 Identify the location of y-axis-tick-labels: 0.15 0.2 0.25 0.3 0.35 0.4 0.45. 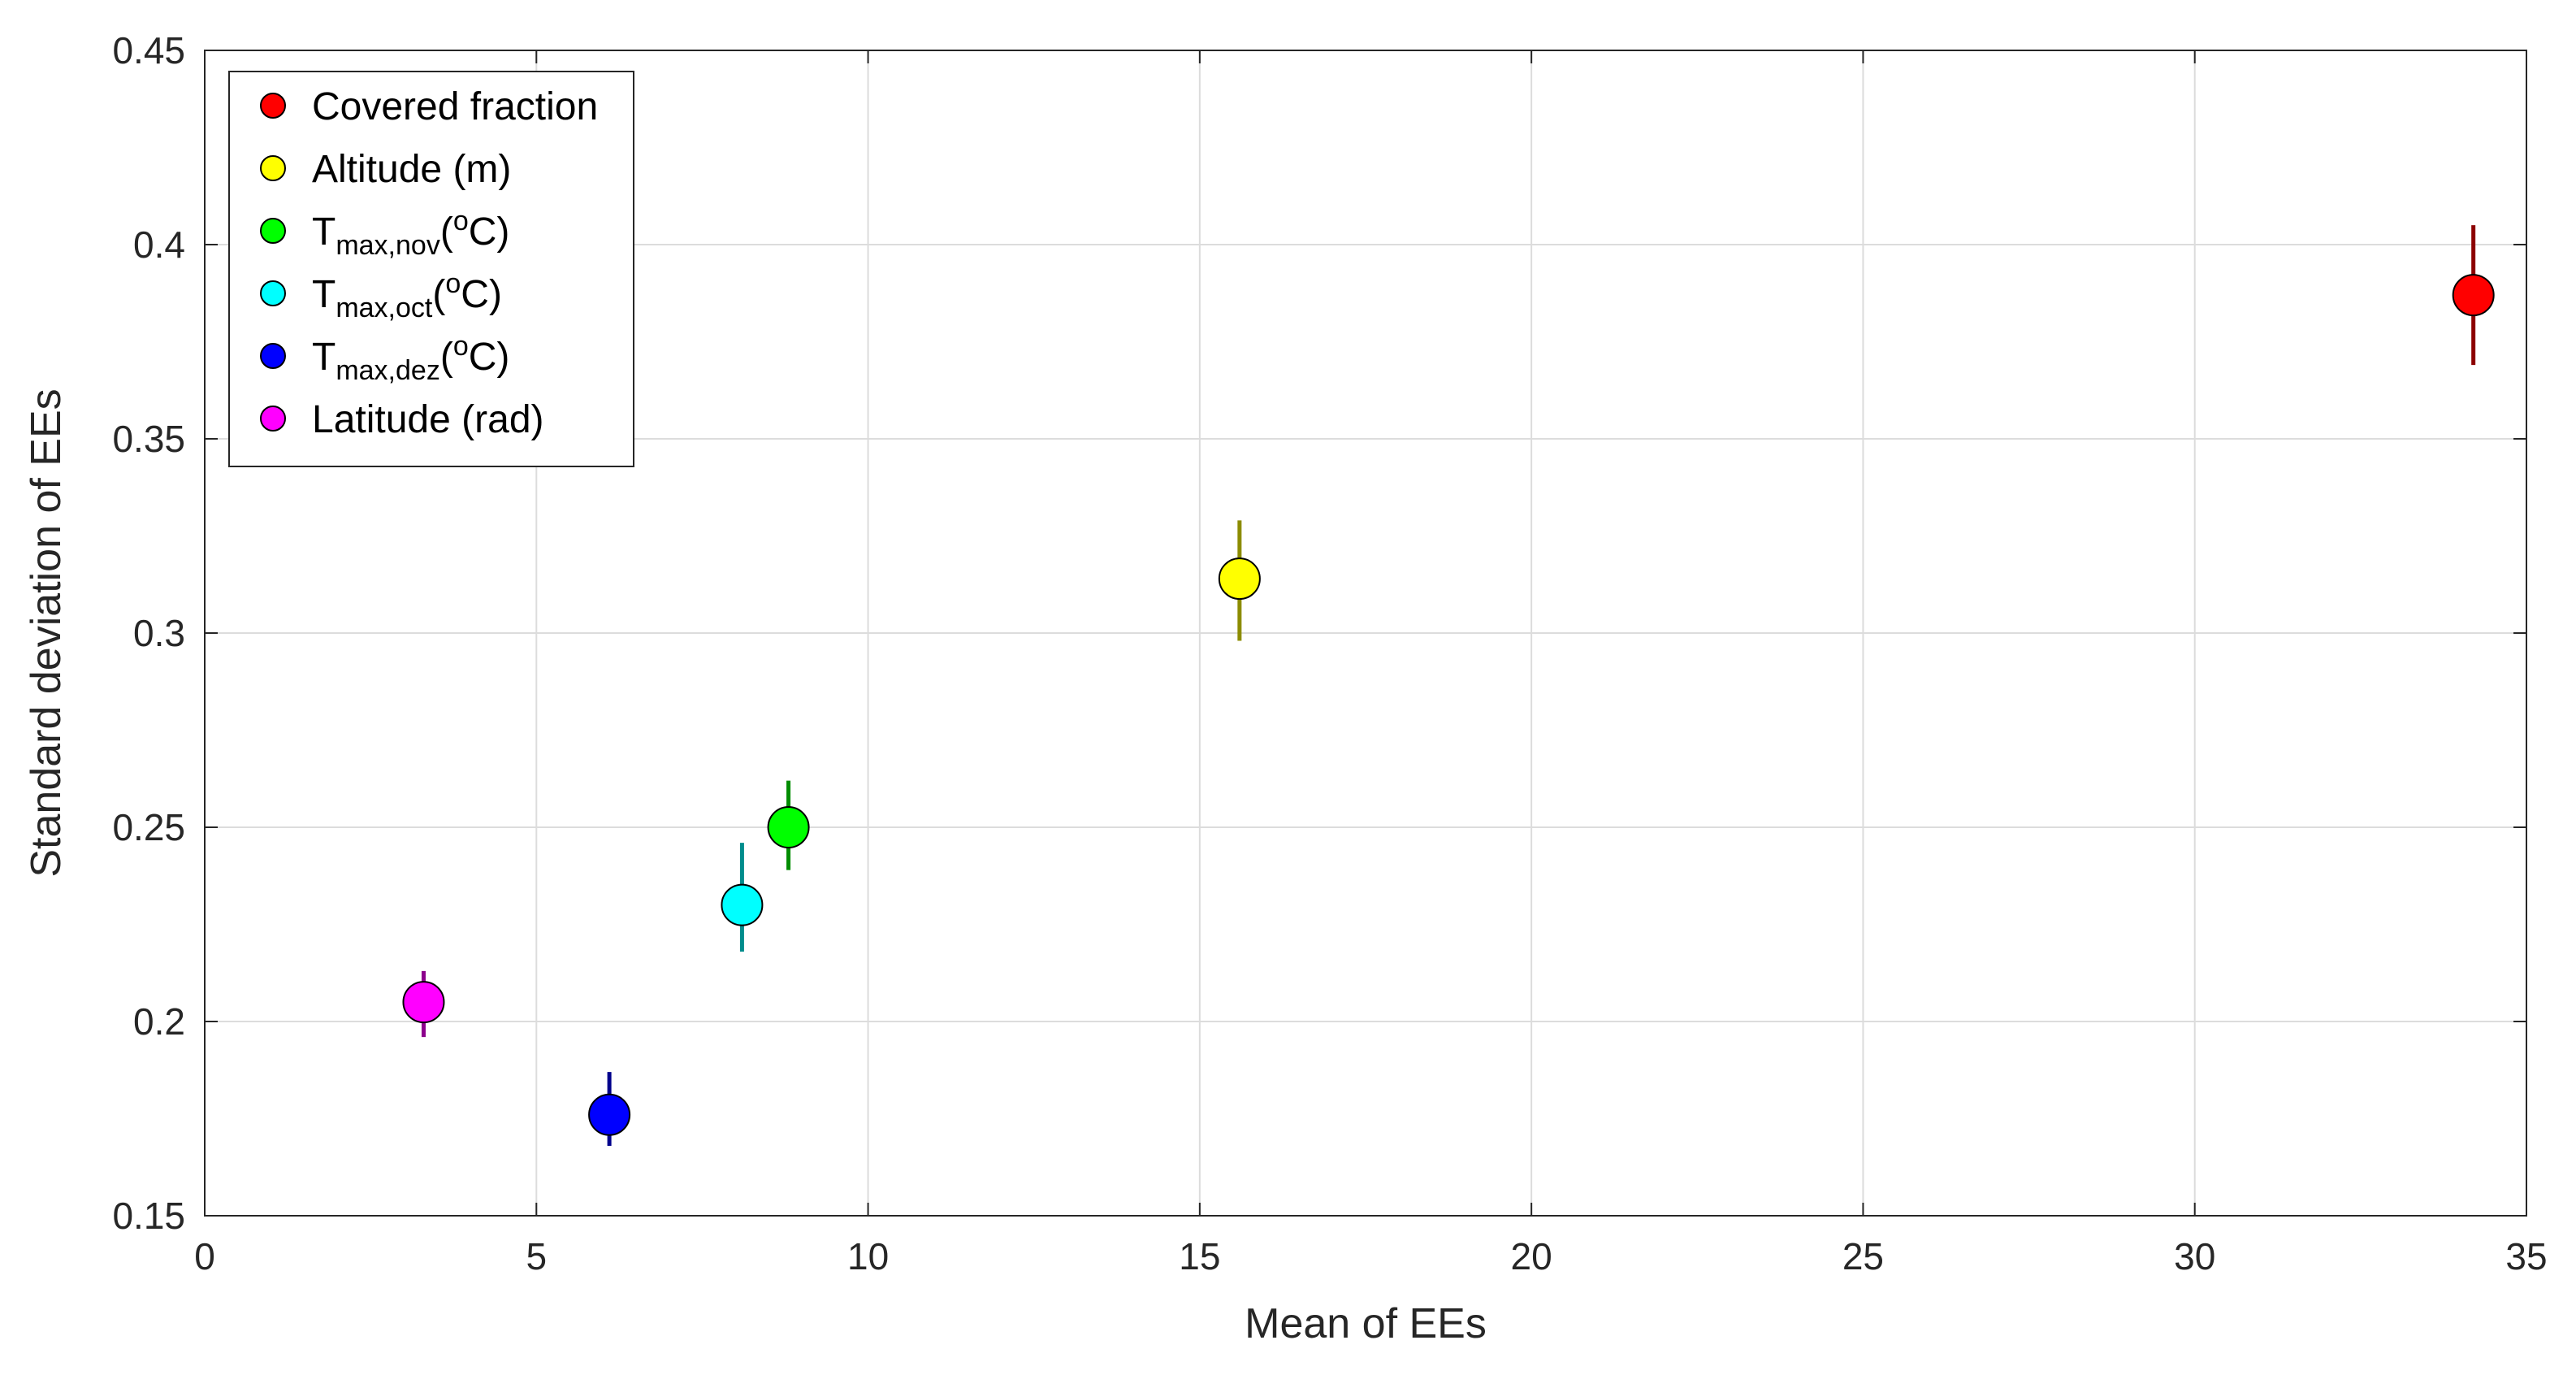
(148, 633).